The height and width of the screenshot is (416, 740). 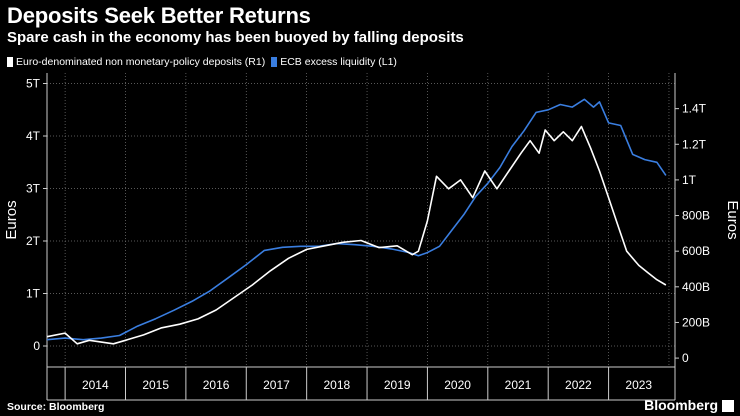 What do you see at coordinates (33, 294) in the screenshot?
I see `left-tick-label: 1T` at bounding box center [33, 294].